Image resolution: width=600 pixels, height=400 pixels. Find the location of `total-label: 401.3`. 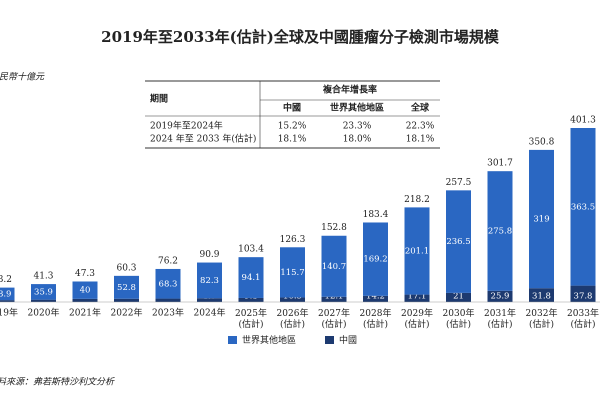

total-label: 401.3 is located at coordinates (583, 121).